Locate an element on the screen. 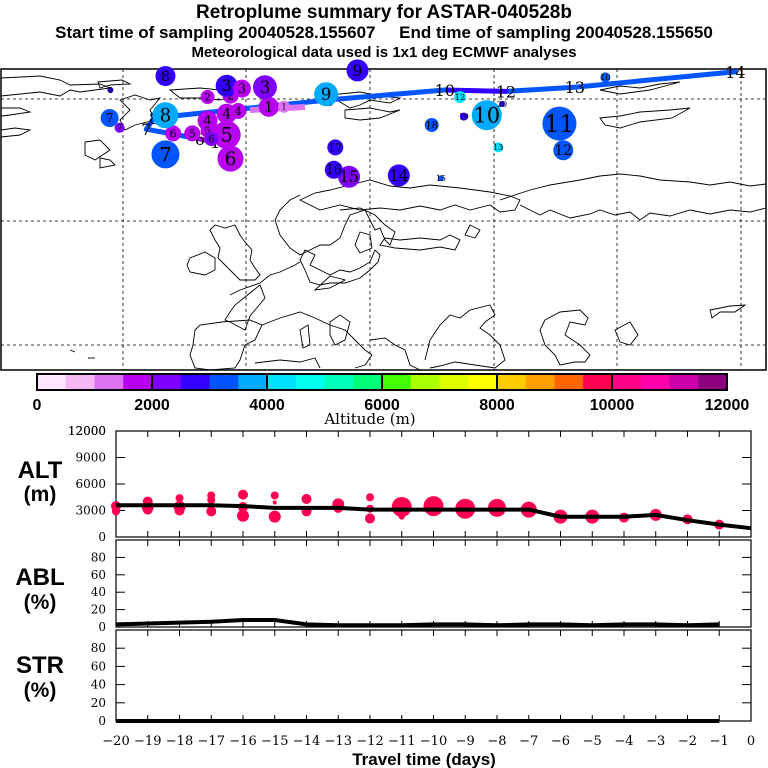  abl-unit: (%) is located at coordinates (40, 602).